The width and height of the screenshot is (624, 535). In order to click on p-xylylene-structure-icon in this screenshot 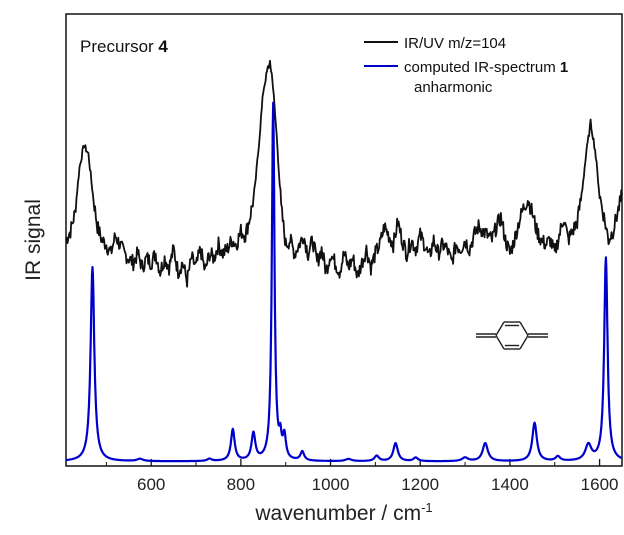, I will do `click(512, 335)`.